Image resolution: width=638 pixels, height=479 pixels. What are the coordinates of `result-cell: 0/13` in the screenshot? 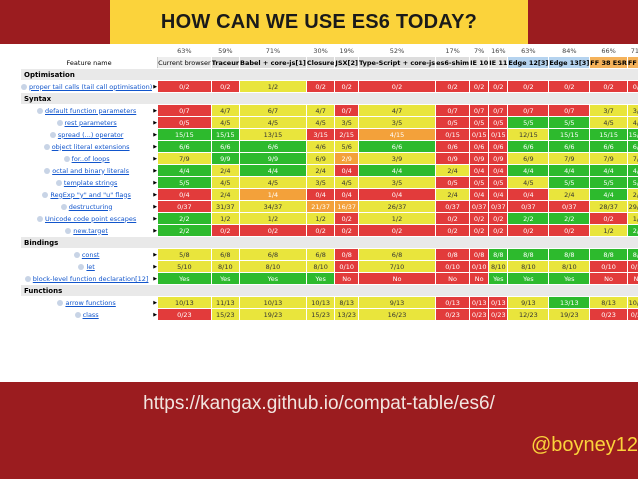 It's located at (498, 302).